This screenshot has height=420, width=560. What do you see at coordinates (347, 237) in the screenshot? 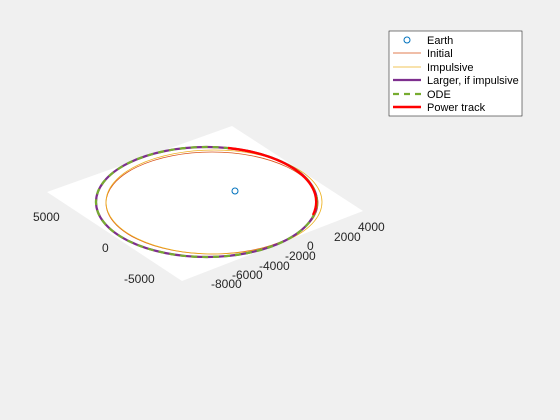
I see `x-tick-label: 2000` at bounding box center [347, 237].